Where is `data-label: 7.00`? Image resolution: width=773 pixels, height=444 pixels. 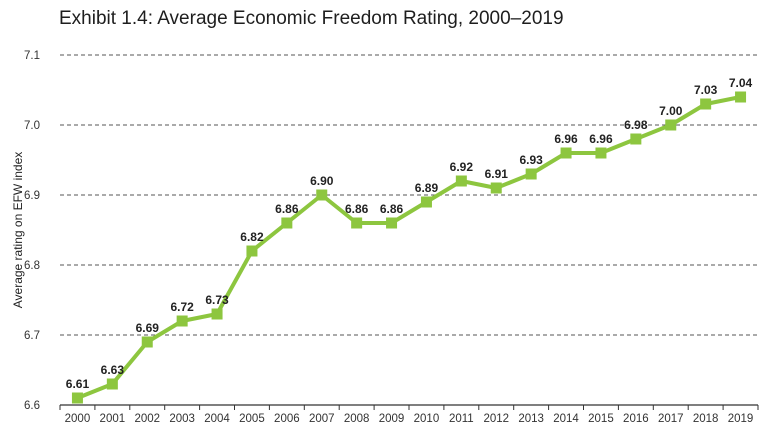 data-label: 7.00 is located at coordinates (671, 111).